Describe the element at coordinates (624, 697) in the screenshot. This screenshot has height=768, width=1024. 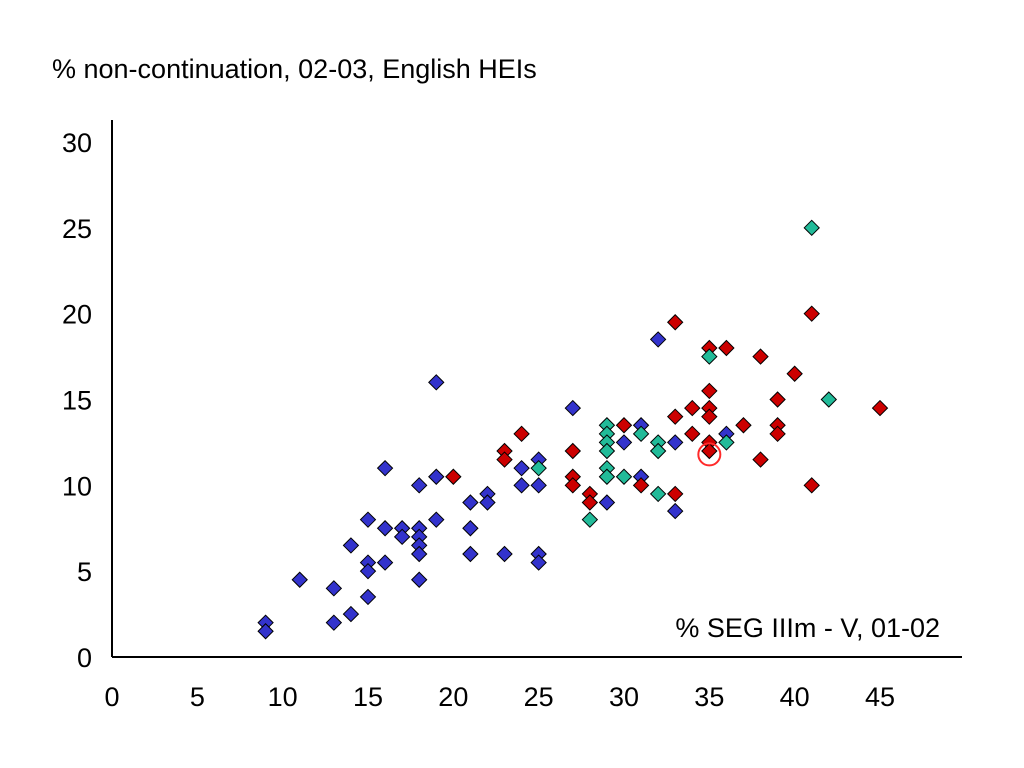
I see `x-tick-label: 30` at that location.